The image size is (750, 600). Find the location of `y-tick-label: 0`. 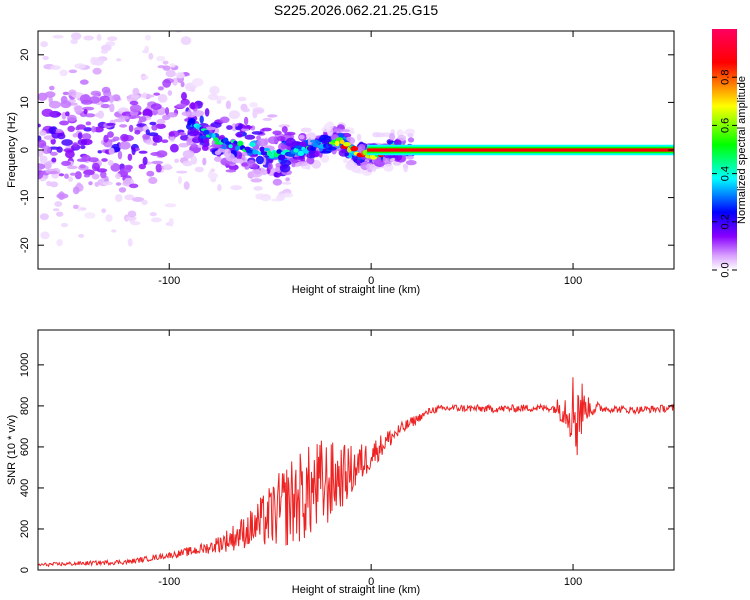

y-tick-label: 0 is located at coordinates (25, 150).